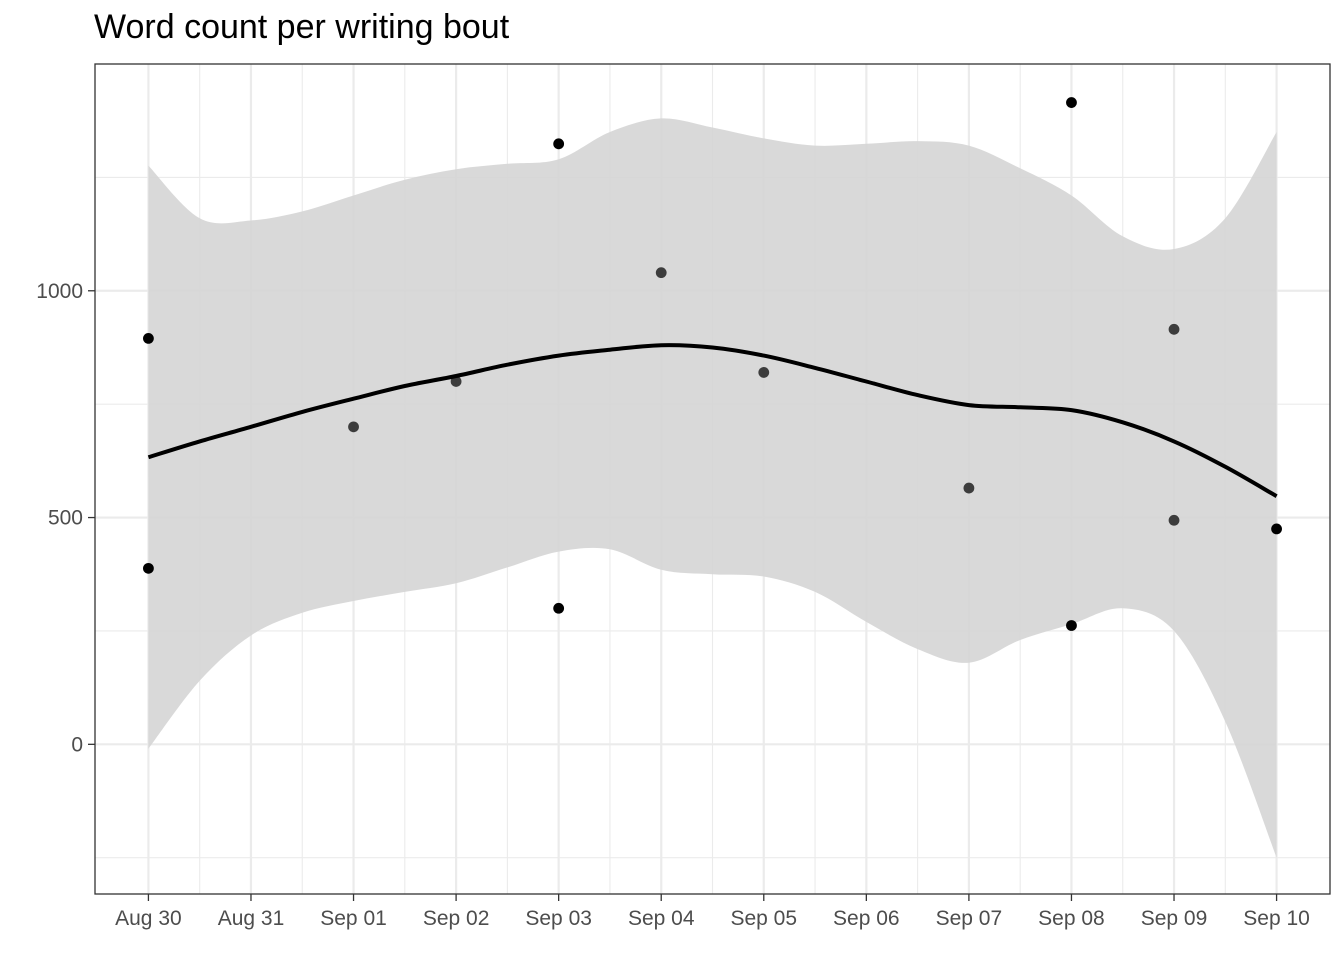 The width and height of the screenshot is (1344, 960). Describe the element at coordinates (763, 918) in the screenshot. I see `x-tick-label: Sep 05` at that location.